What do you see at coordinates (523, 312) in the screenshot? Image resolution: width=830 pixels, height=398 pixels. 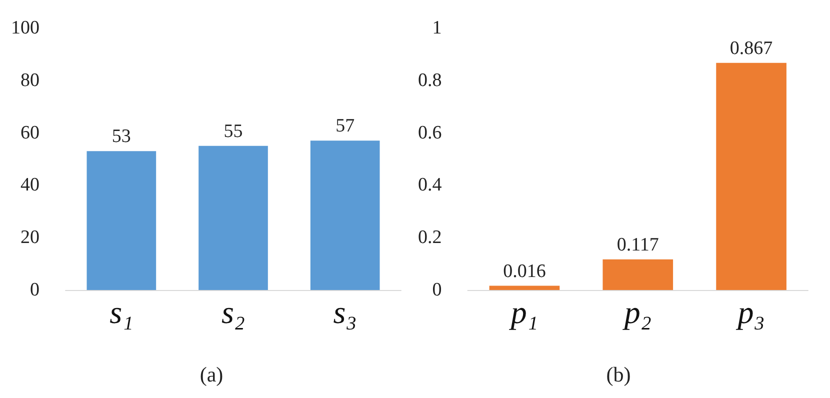 I see `x-tick-label: p₁` at bounding box center [523, 312].